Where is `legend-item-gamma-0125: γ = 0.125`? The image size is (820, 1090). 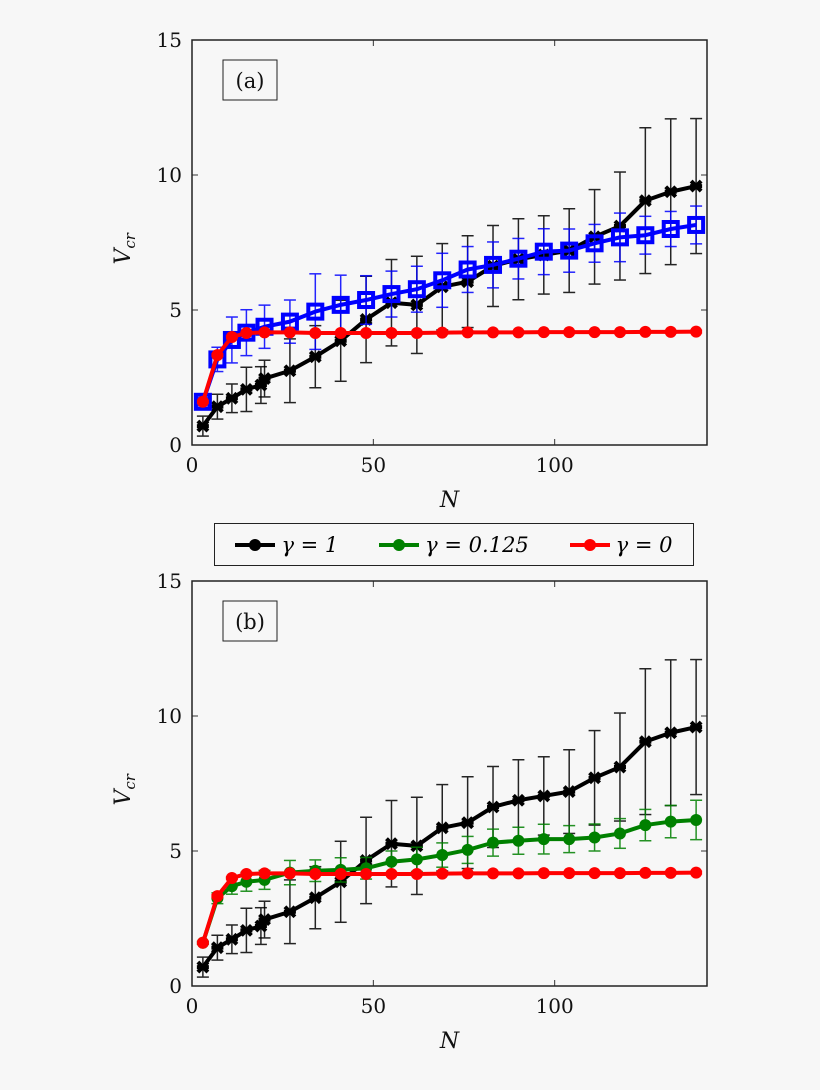
legend-item-gamma-0125: γ = 0.125 is located at coordinates (454, 545).